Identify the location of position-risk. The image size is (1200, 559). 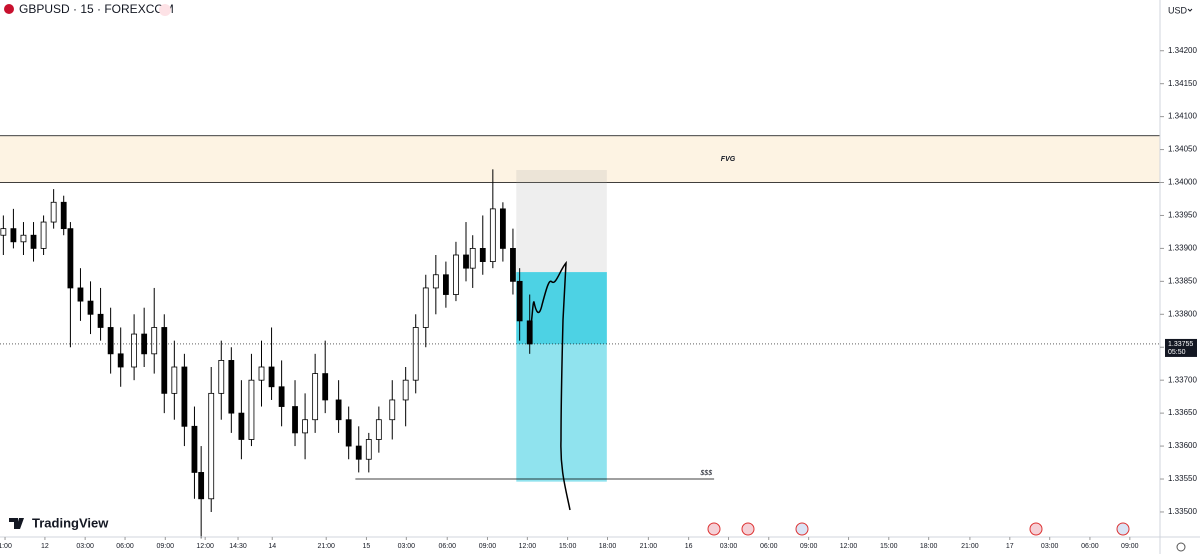
(561, 221).